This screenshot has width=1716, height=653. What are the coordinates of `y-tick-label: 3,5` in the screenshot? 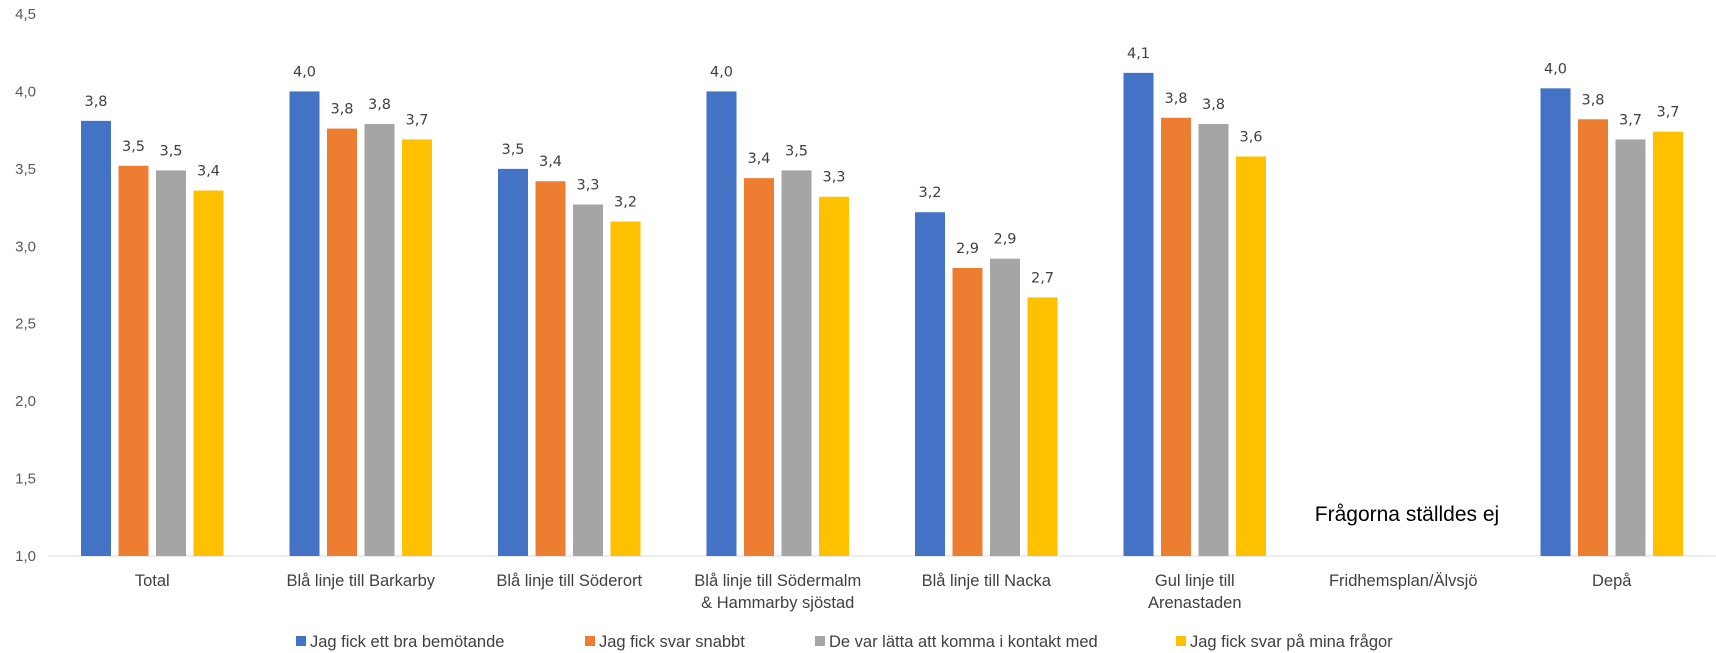 It's located at (25, 169).